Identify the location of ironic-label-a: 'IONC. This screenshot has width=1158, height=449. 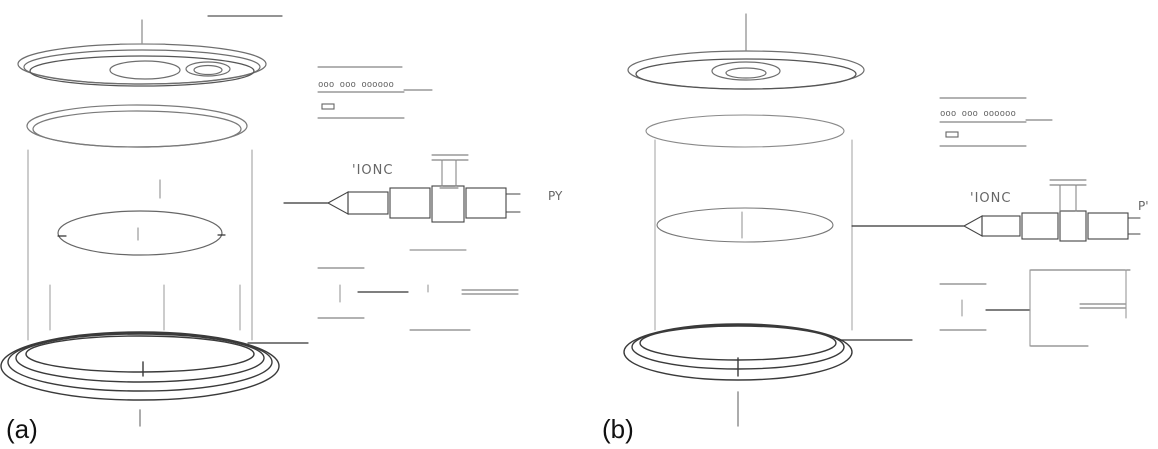
(372, 170).